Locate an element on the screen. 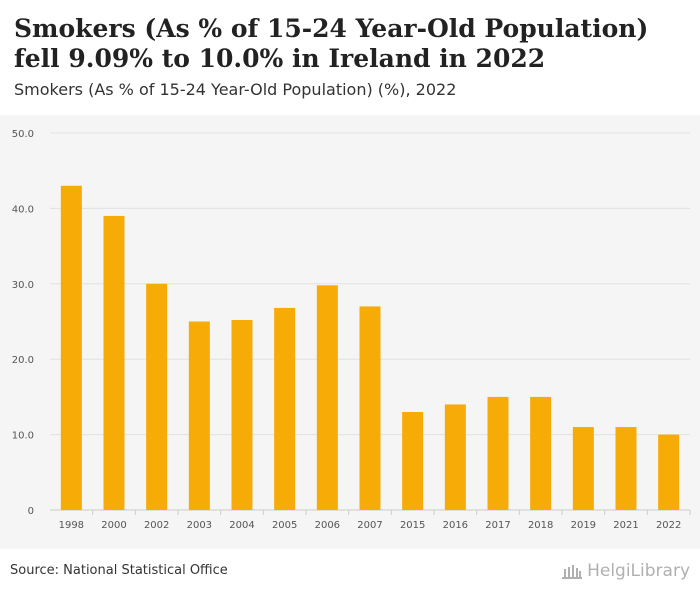 This screenshot has height=596, width=700. x-tick-label: 2005 is located at coordinates (284, 525).